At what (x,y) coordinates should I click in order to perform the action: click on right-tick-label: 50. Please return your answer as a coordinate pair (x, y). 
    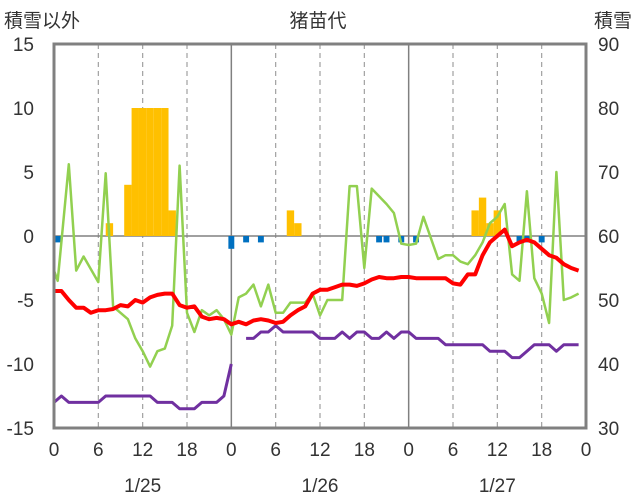
    Looking at the image, I should click on (608, 301).